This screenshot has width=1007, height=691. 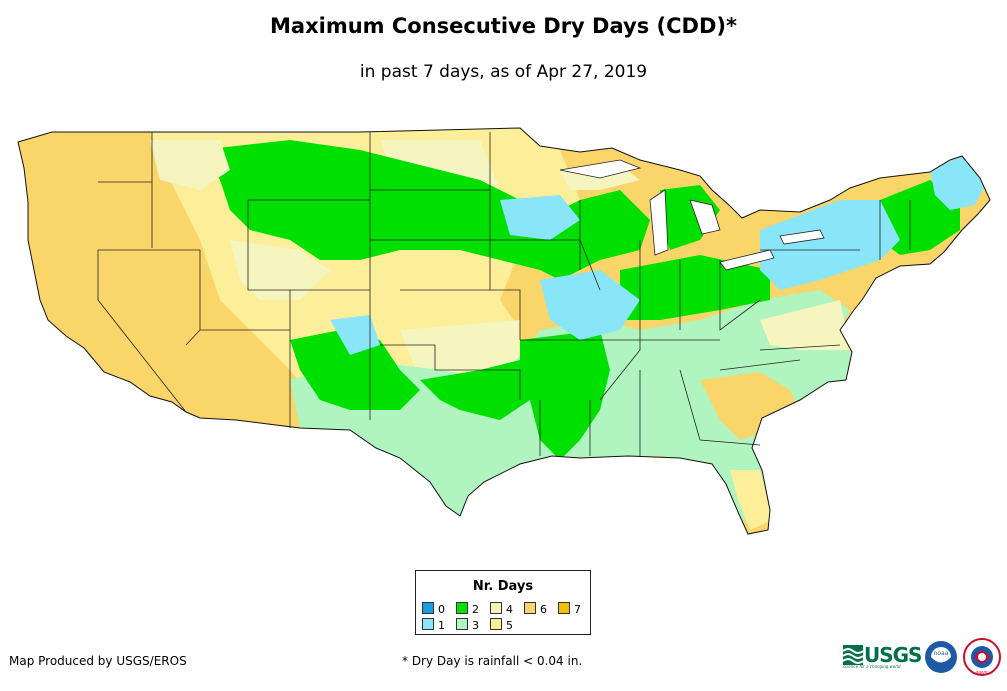 I want to click on legend-label: 1, so click(x=441, y=625).